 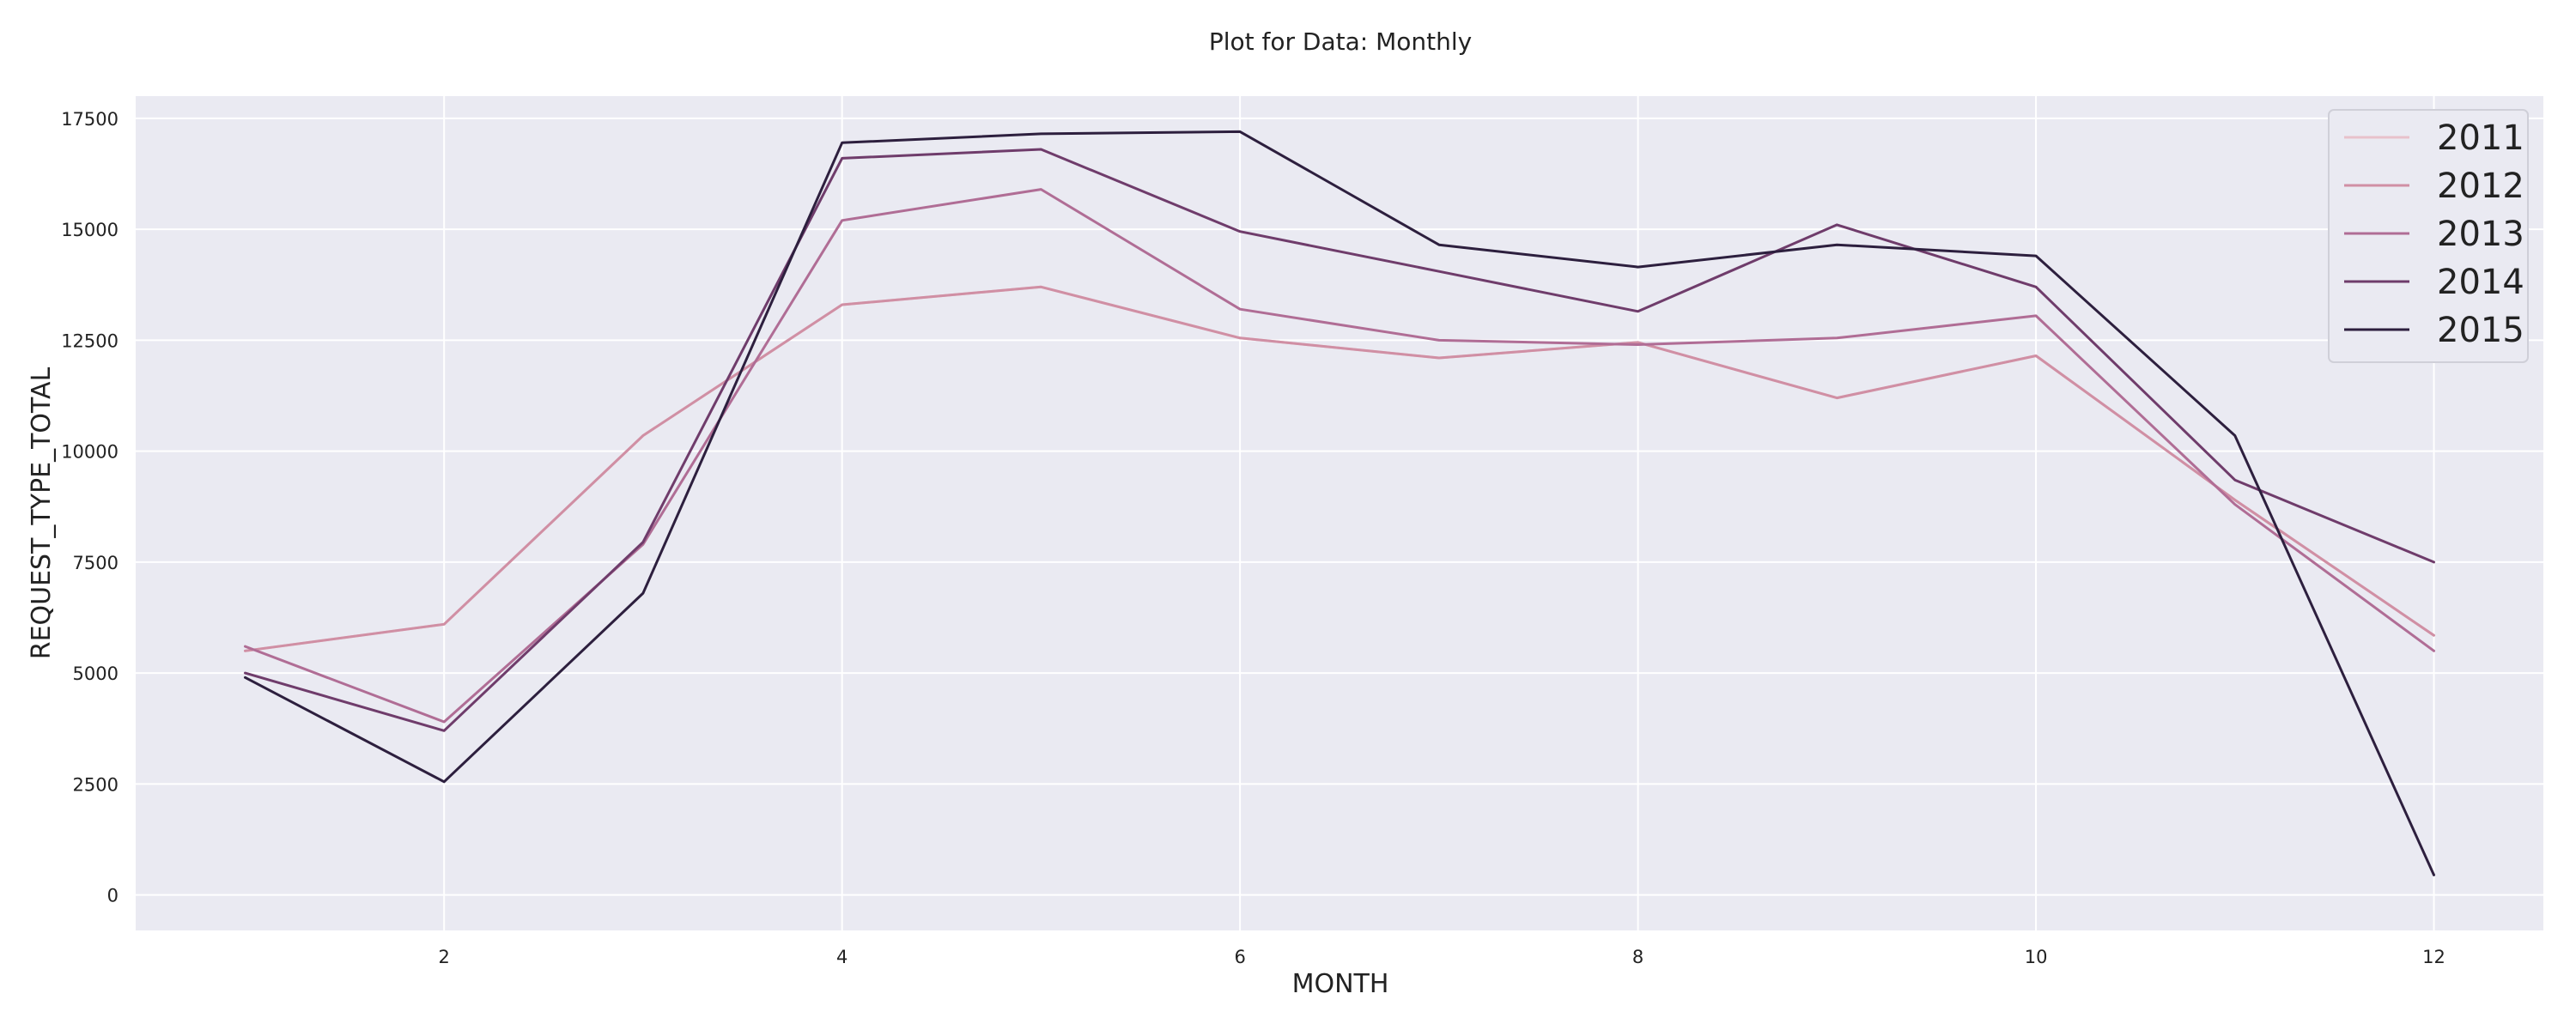 I want to click on y-tick-label: 10000, so click(x=90, y=452).